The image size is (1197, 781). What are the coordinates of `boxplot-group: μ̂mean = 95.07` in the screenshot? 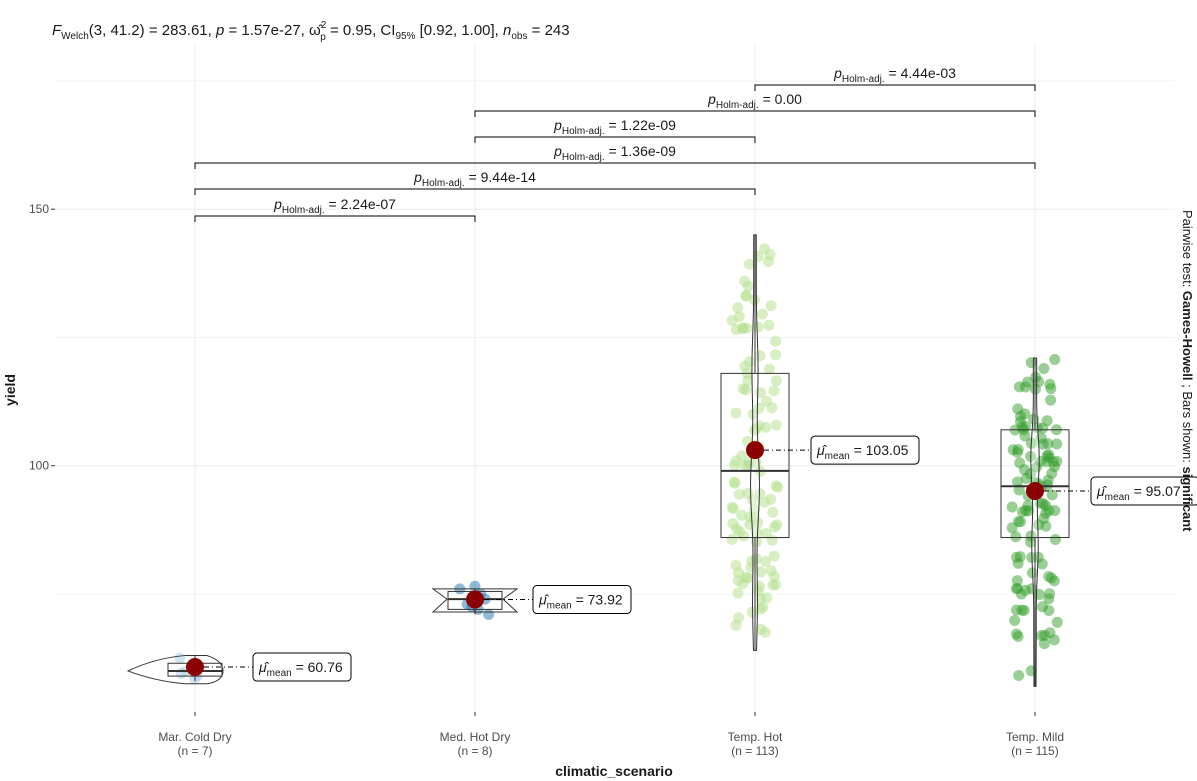 It's located at (1098, 520).